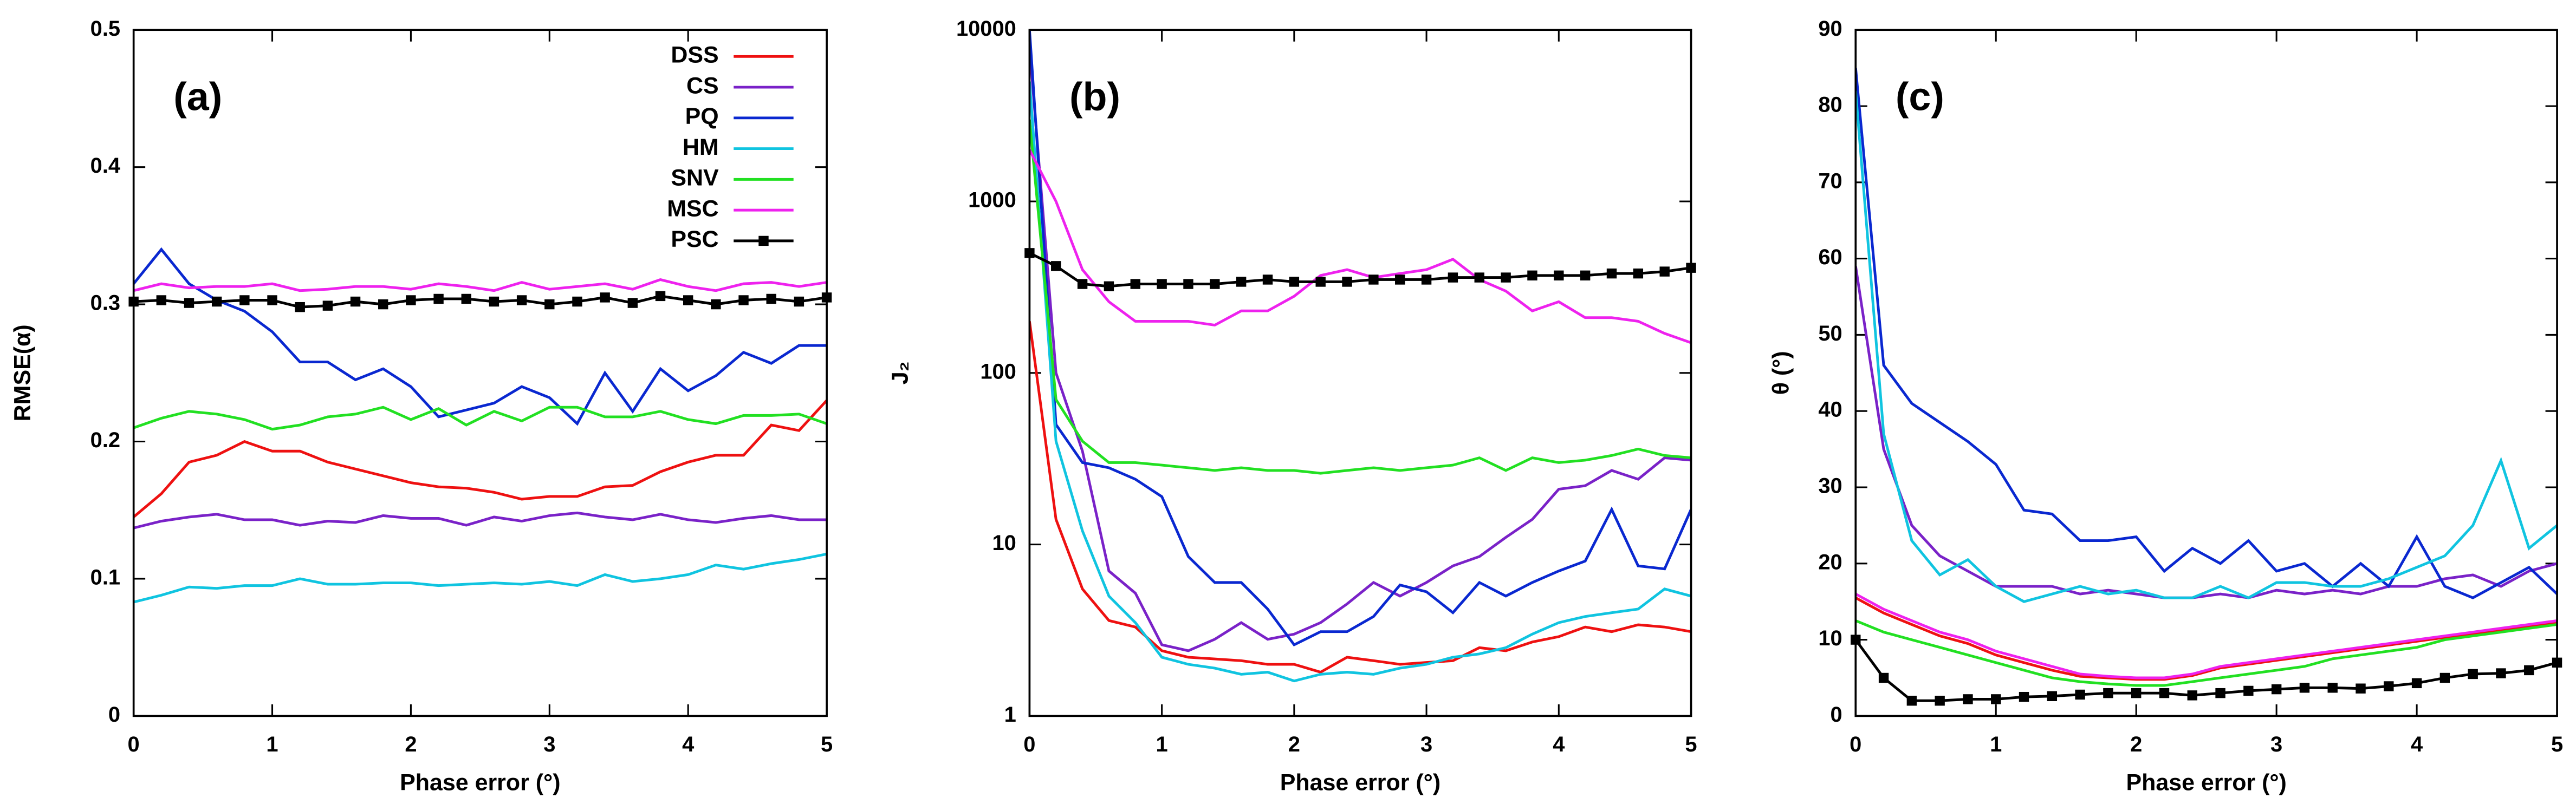 The height and width of the screenshot is (804, 2576). Describe the element at coordinates (693, 208) in the screenshot. I see `legend-label: MSC` at that location.